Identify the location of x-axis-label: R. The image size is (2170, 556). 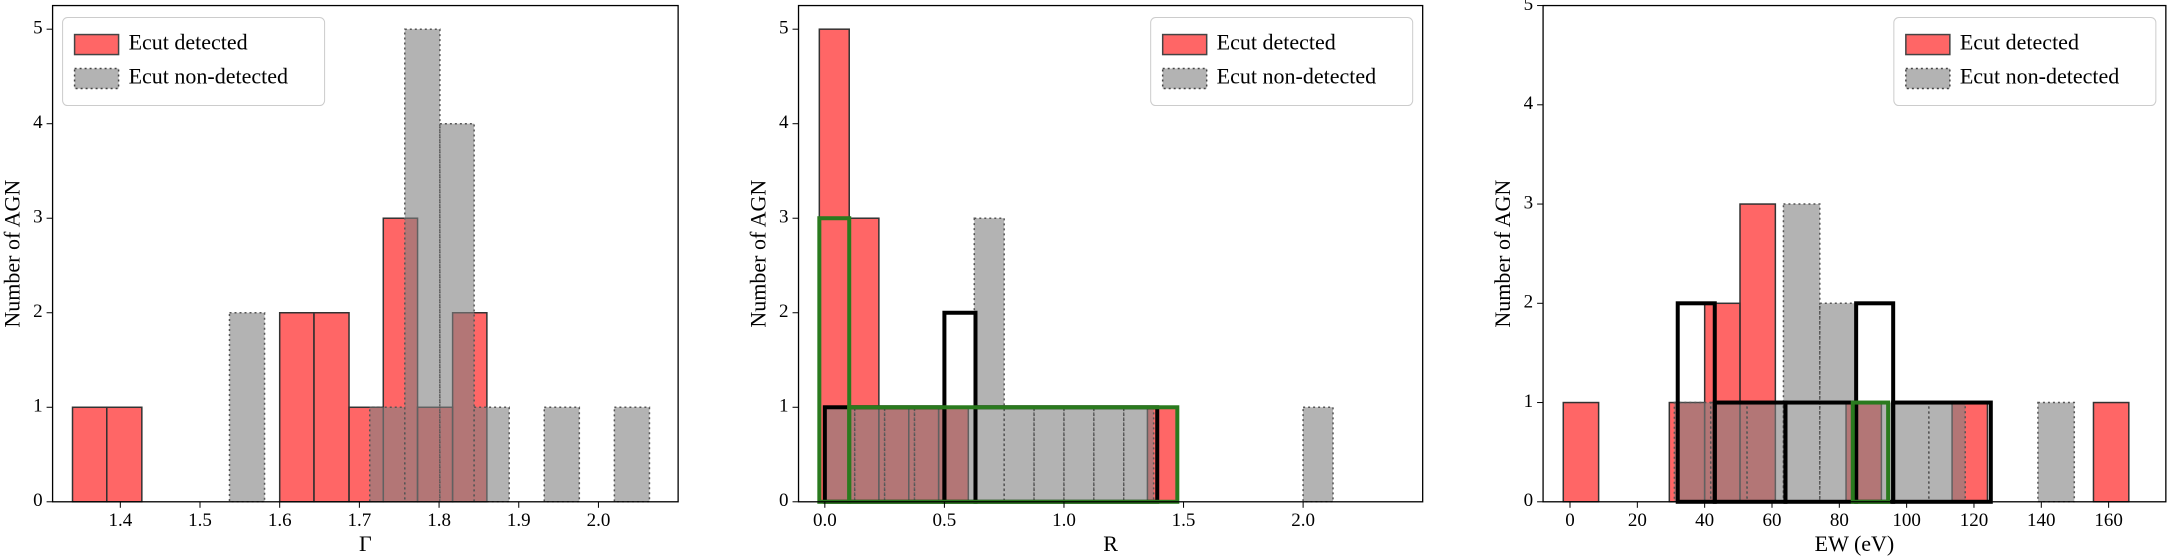
(1110, 543).